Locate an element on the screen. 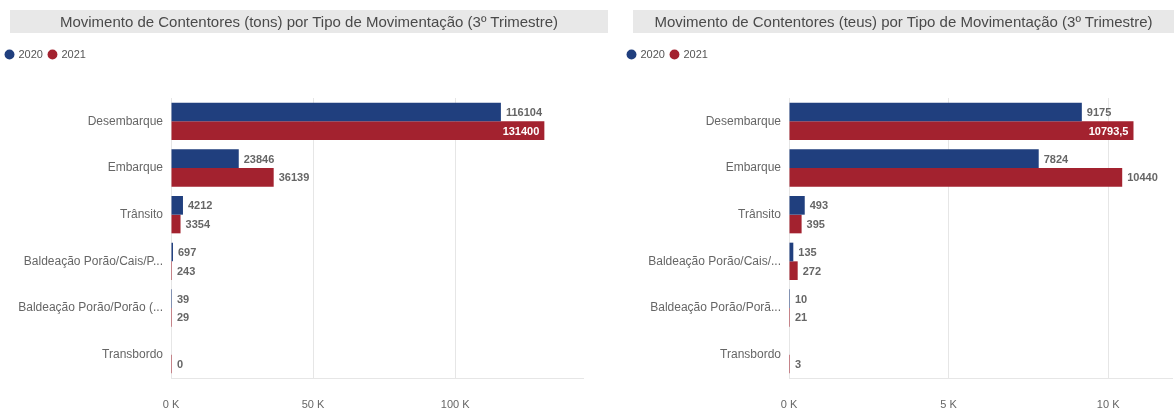 Image resolution: width=1174 pixels, height=410 pixels. data-label: 9175 is located at coordinates (1099, 112).